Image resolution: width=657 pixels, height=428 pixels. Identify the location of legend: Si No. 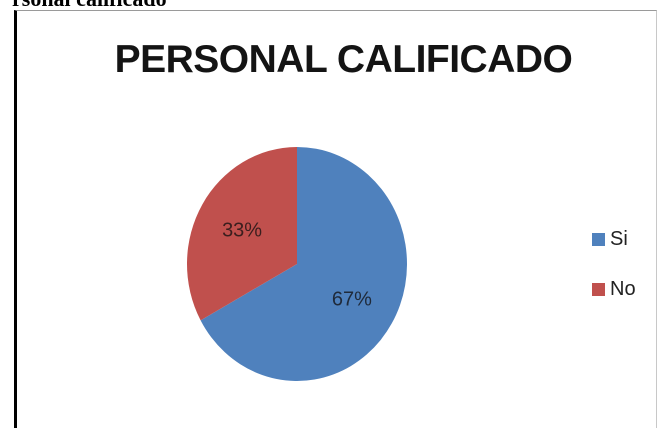
(614, 276).